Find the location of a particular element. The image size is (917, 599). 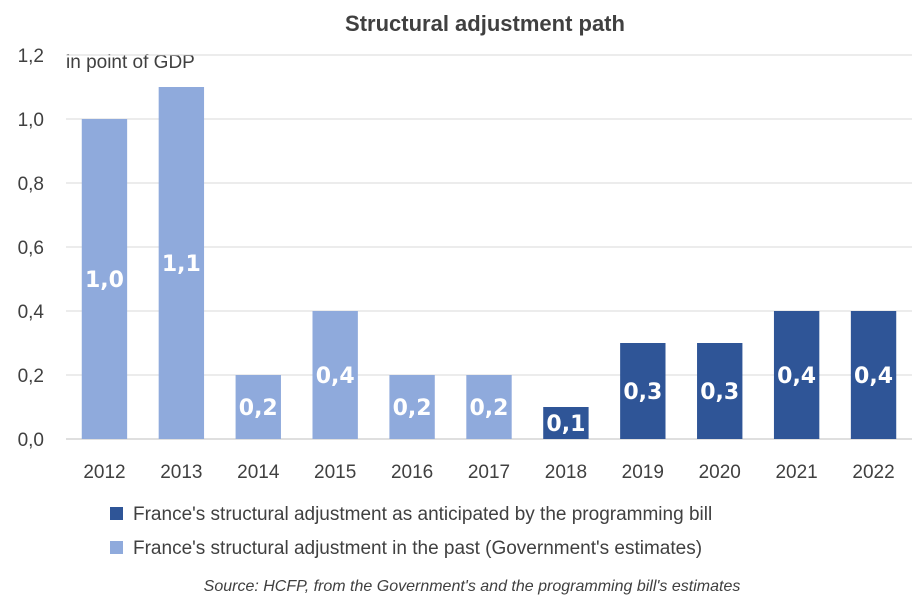

bar-2017 is located at coordinates (489, 407).